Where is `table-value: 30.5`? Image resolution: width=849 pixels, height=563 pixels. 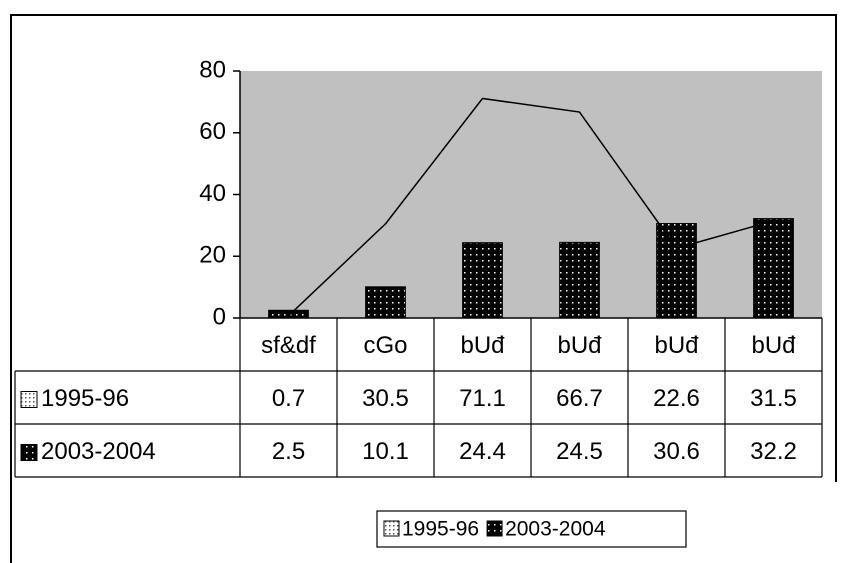 table-value: 30.5 is located at coordinates (385, 398).